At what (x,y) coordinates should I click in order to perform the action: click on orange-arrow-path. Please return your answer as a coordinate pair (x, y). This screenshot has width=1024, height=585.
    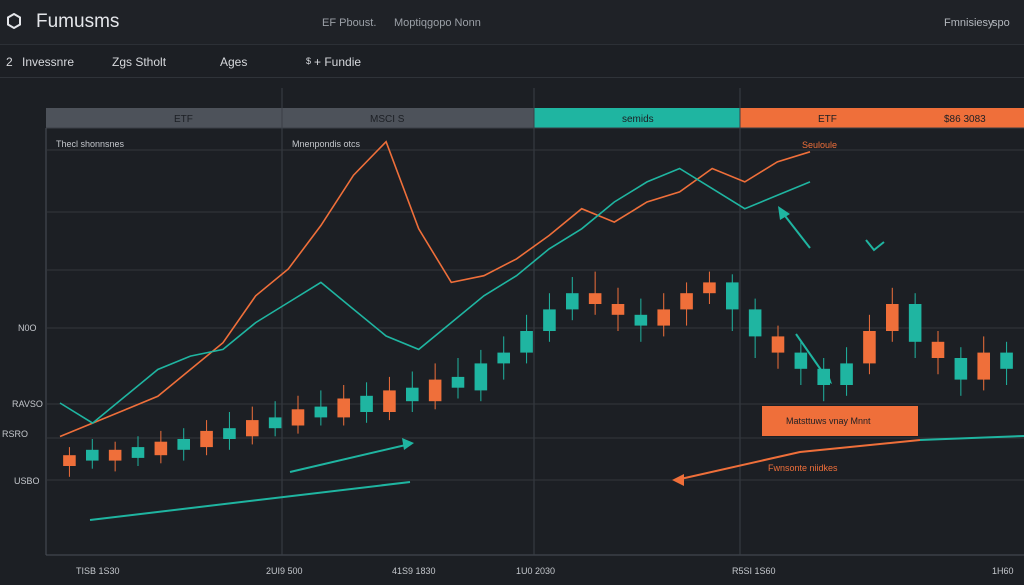
    Looking at the image, I should click on (798, 460).